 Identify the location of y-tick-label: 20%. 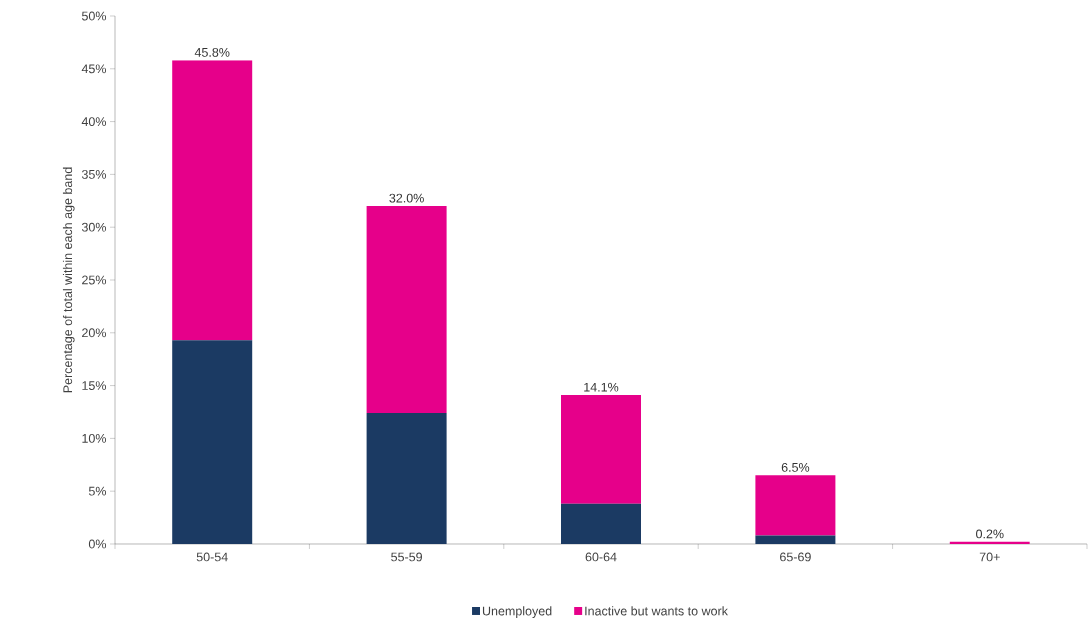
(94, 333).